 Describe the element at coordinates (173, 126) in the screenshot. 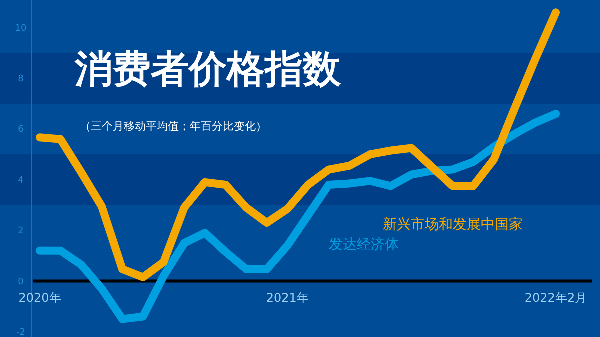

I see `text: （三个月移动平均值；年百分比变化）` at that location.